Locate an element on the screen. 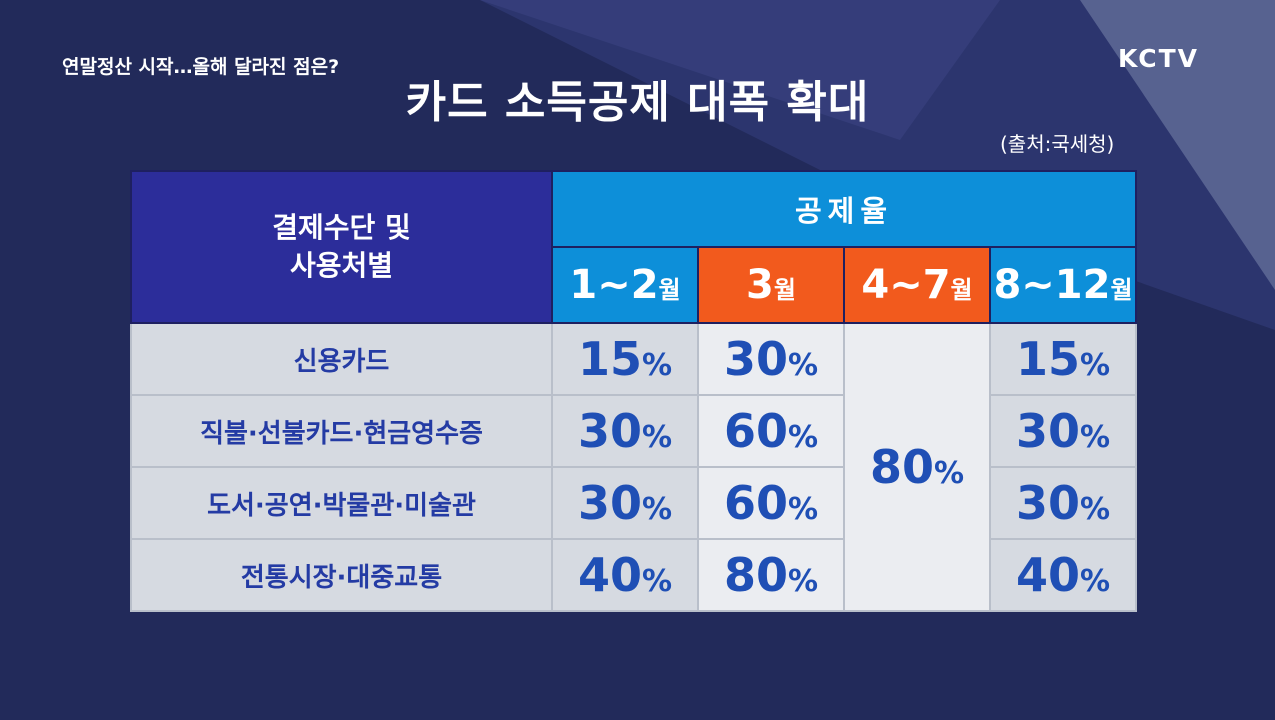 The height and width of the screenshot is (720, 1275). rate-header-cell: 공제율 is located at coordinates (844, 209).